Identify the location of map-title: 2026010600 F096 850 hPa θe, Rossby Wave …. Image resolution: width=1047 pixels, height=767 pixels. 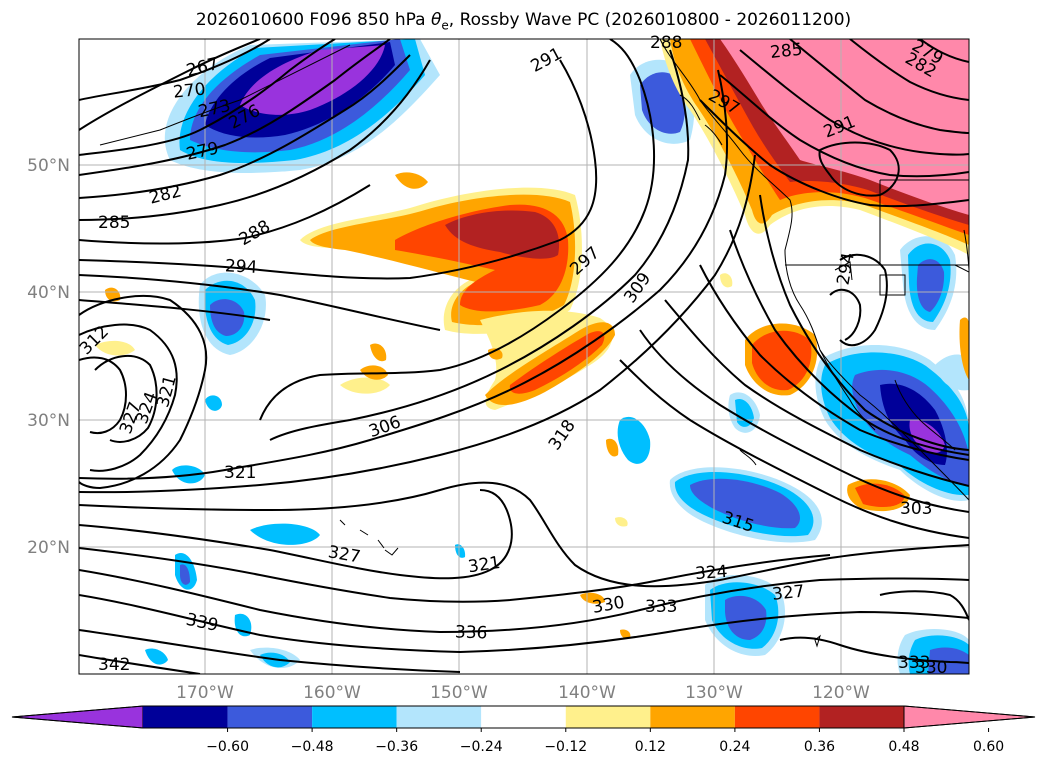
(523, 21).